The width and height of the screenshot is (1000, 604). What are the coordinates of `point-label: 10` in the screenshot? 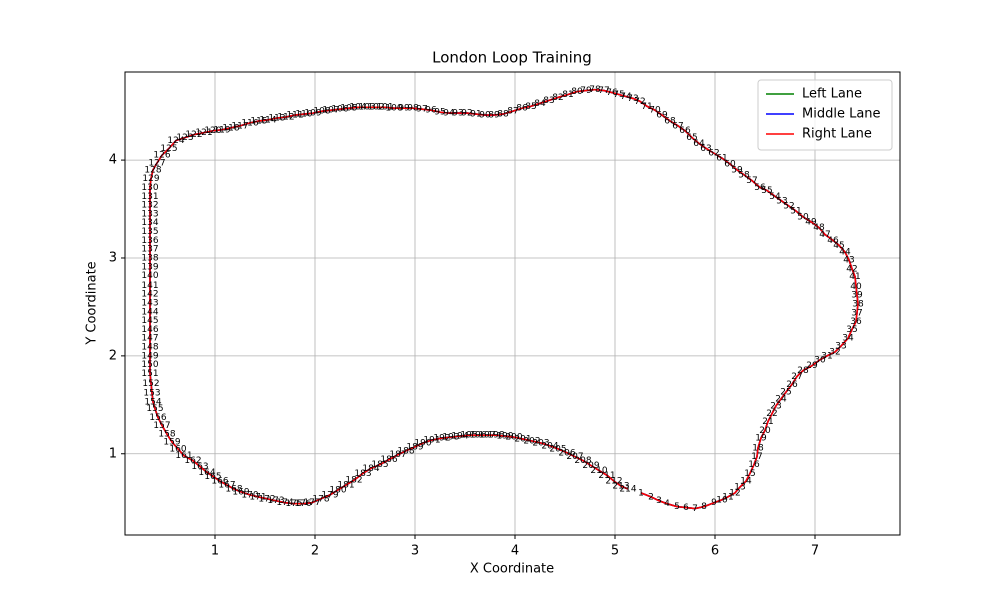 It's located at (722, 500).